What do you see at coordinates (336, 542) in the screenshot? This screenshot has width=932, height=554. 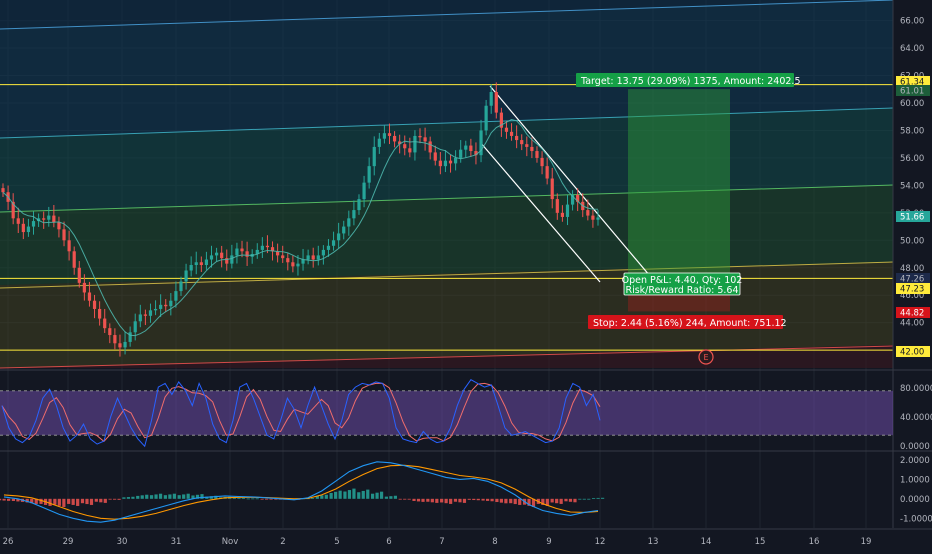 I see `time-tick-label: 5` at bounding box center [336, 542].